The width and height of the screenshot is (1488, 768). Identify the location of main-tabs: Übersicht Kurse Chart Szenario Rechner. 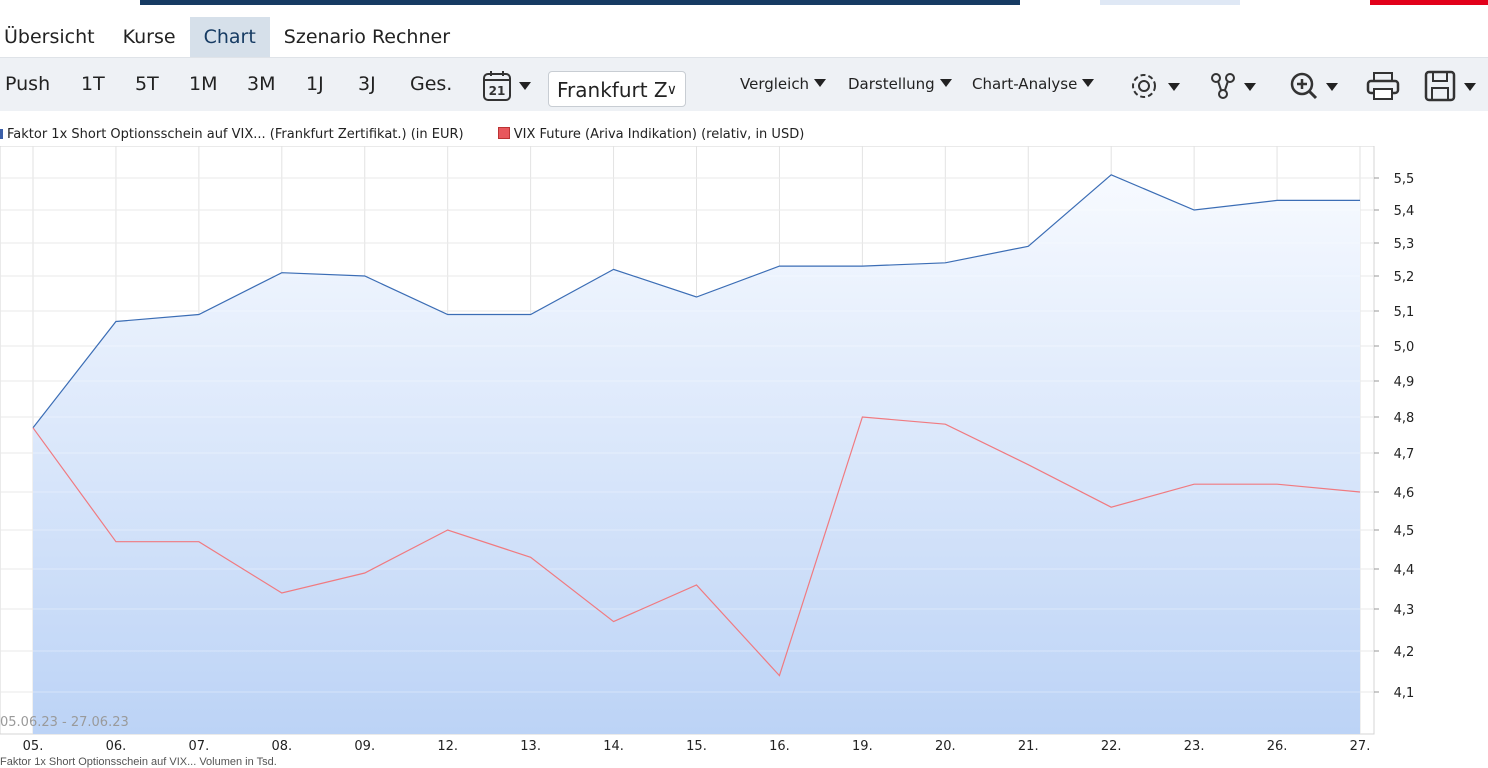
(232, 42).